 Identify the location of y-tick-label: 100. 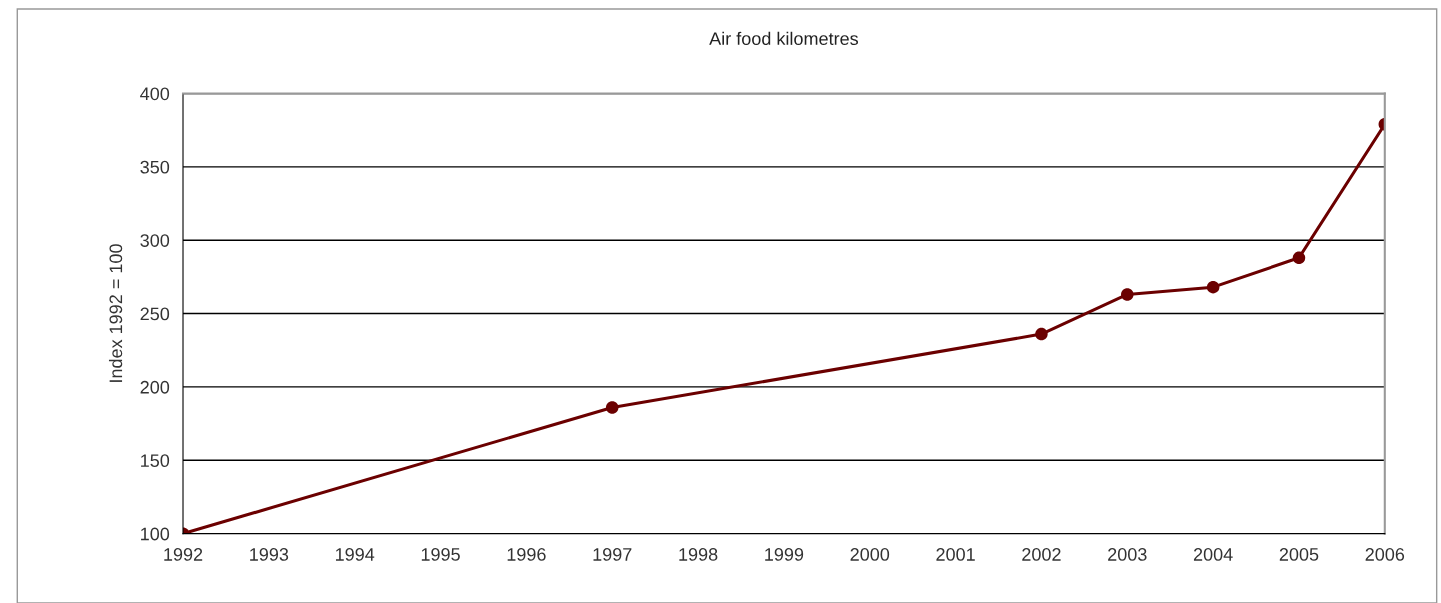
(155, 534).